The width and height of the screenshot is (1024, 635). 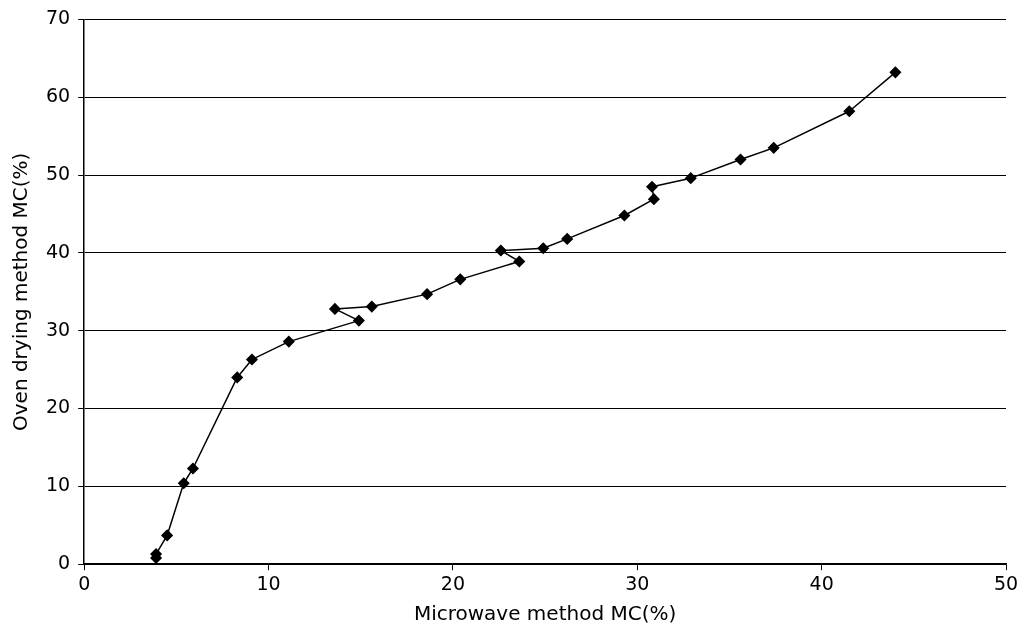 I want to click on y-axis-title: Oven drying method MC(%), so click(x=20, y=291).